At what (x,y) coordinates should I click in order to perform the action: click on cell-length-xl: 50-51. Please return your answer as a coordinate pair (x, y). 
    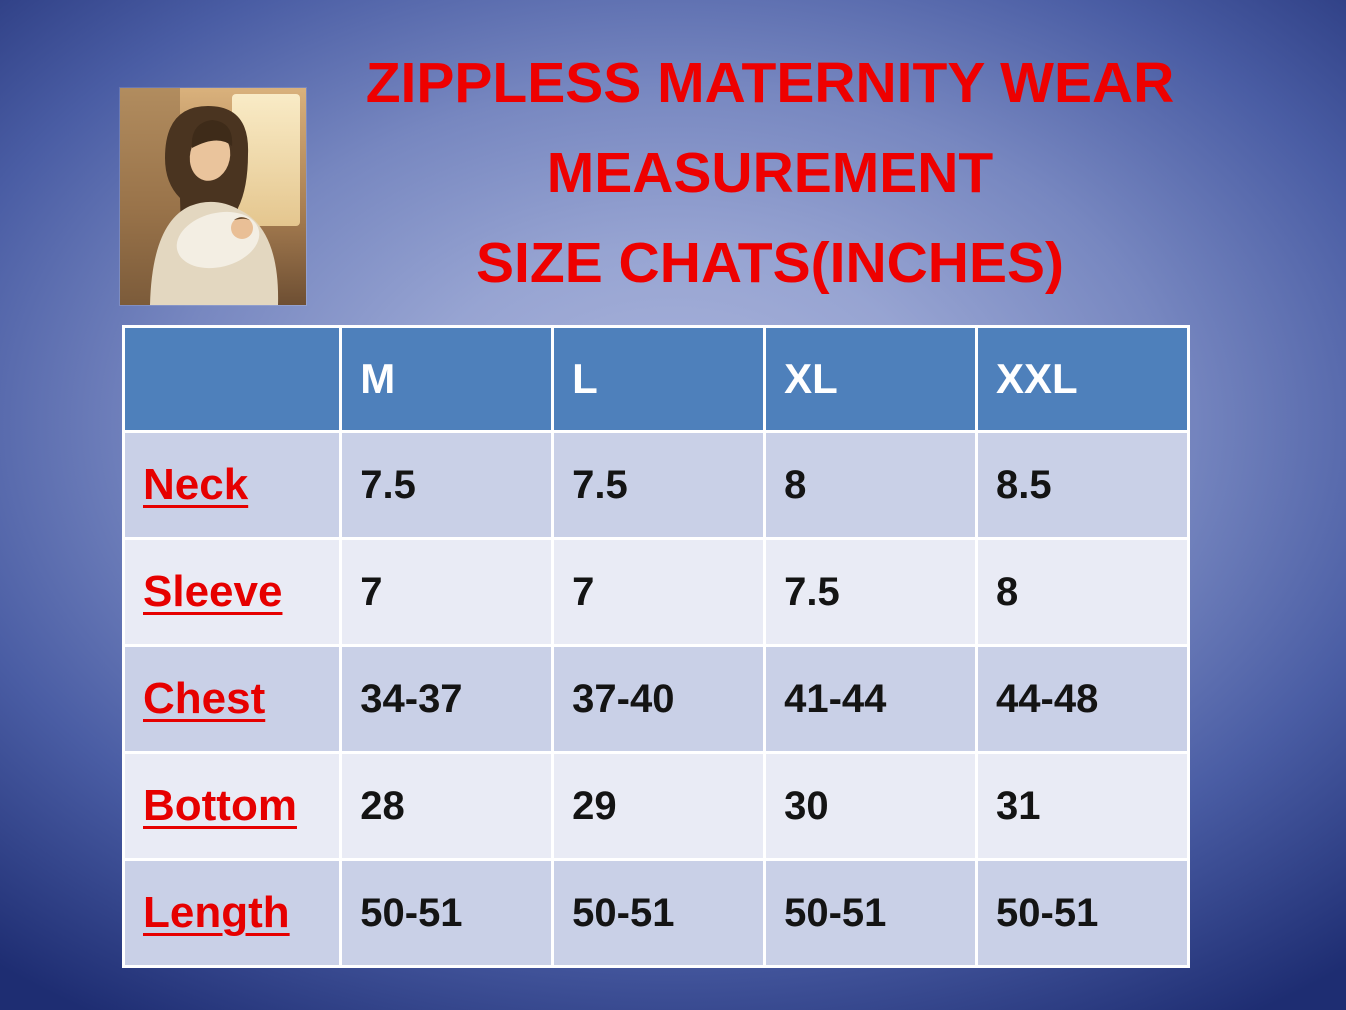
    Looking at the image, I should click on (871, 913).